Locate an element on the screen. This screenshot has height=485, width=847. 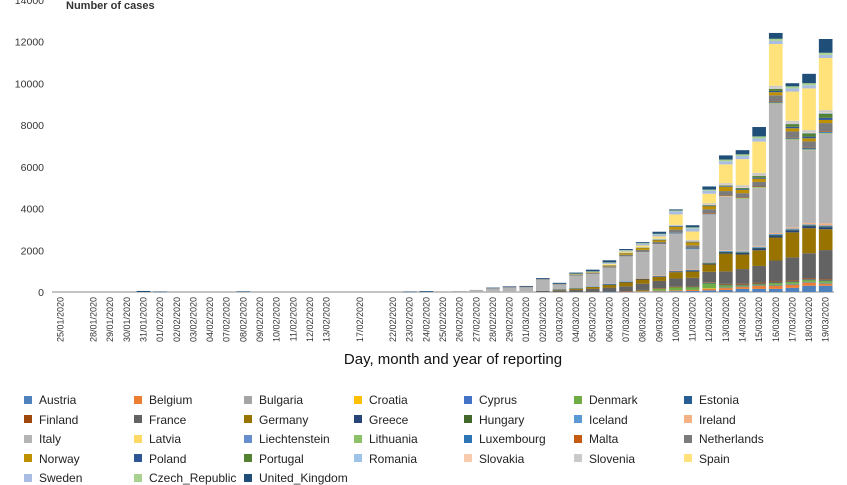
x-tick-label: 13/03/2020 is located at coordinates (726, 319).